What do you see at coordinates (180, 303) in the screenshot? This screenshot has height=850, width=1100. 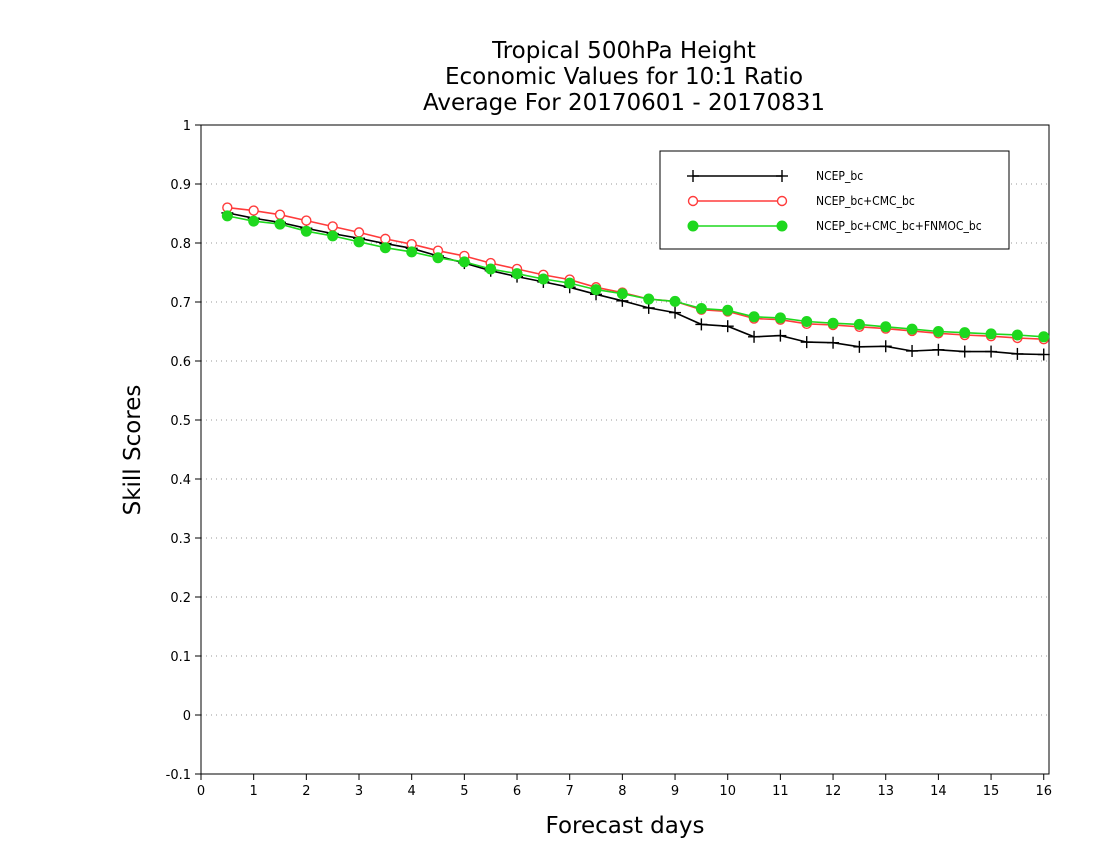 I see `y-tick-label: 0.7` at bounding box center [180, 303].